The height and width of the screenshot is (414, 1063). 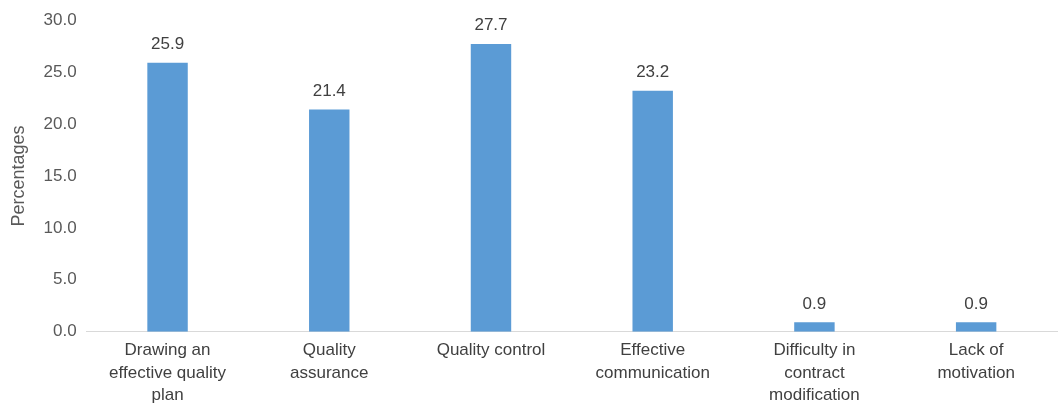 What do you see at coordinates (60, 123) in the screenshot?
I see `y-tick-label: 20.0` at bounding box center [60, 123].